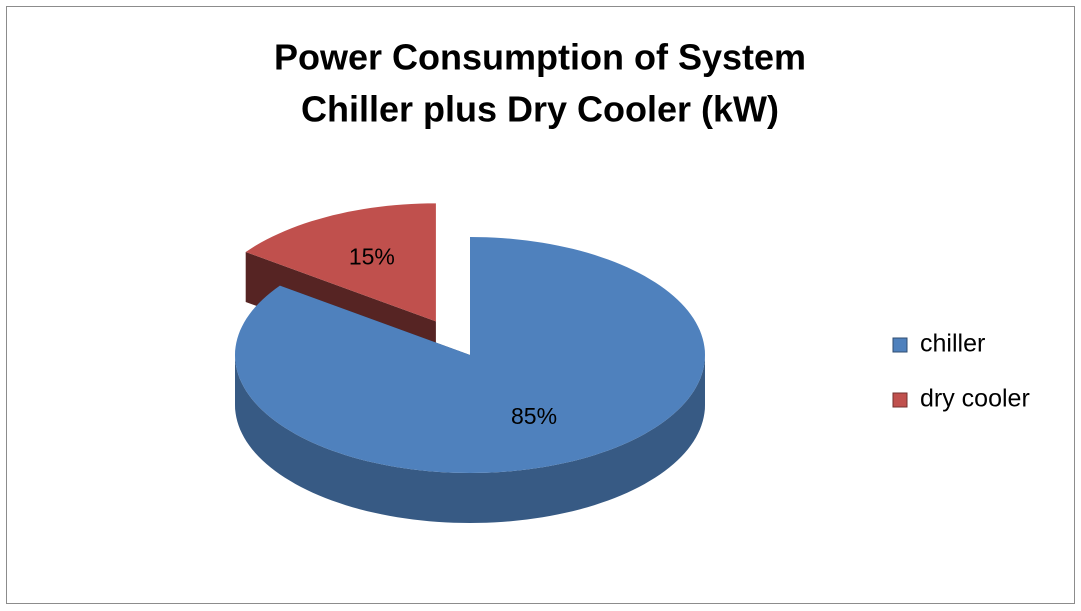  Describe the element at coordinates (470, 439) in the screenshot. I see `slice-side` at that location.